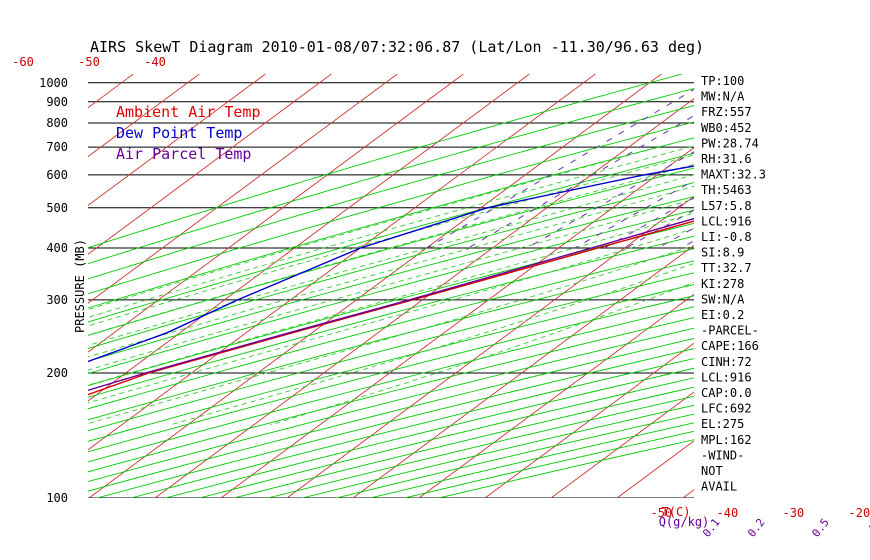 The width and height of the screenshot is (870, 560). What do you see at coordinates (722, 253) in the screenshot?
I see `stability-index: SI:8.9` at bounding box center [722, 253].